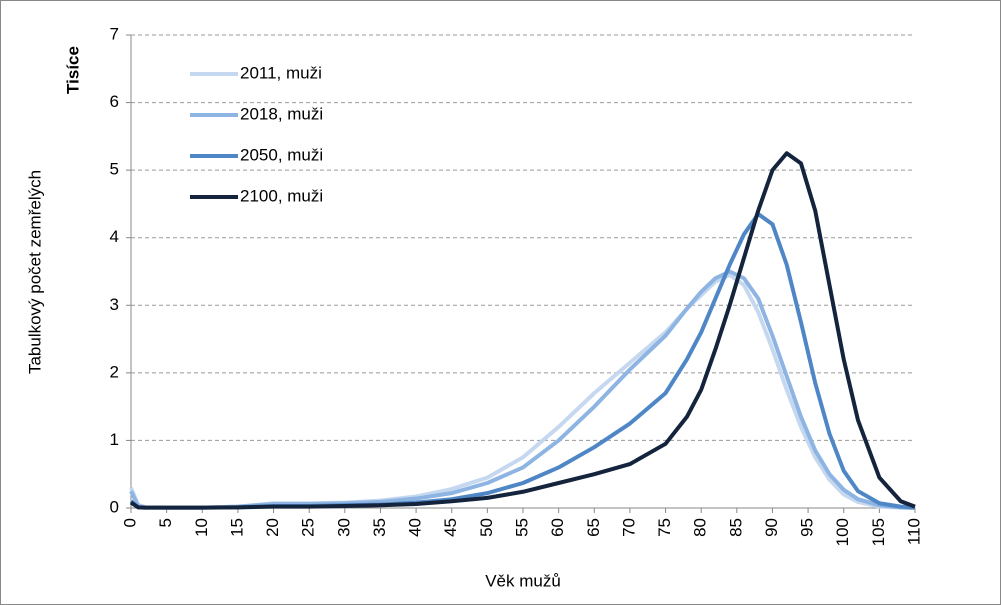 The height and width of the screenshot is (605, 1001). Describe the element at coordinates (281, 113) in the screenshot. I see `legend-label: 2018, muži` at that location.